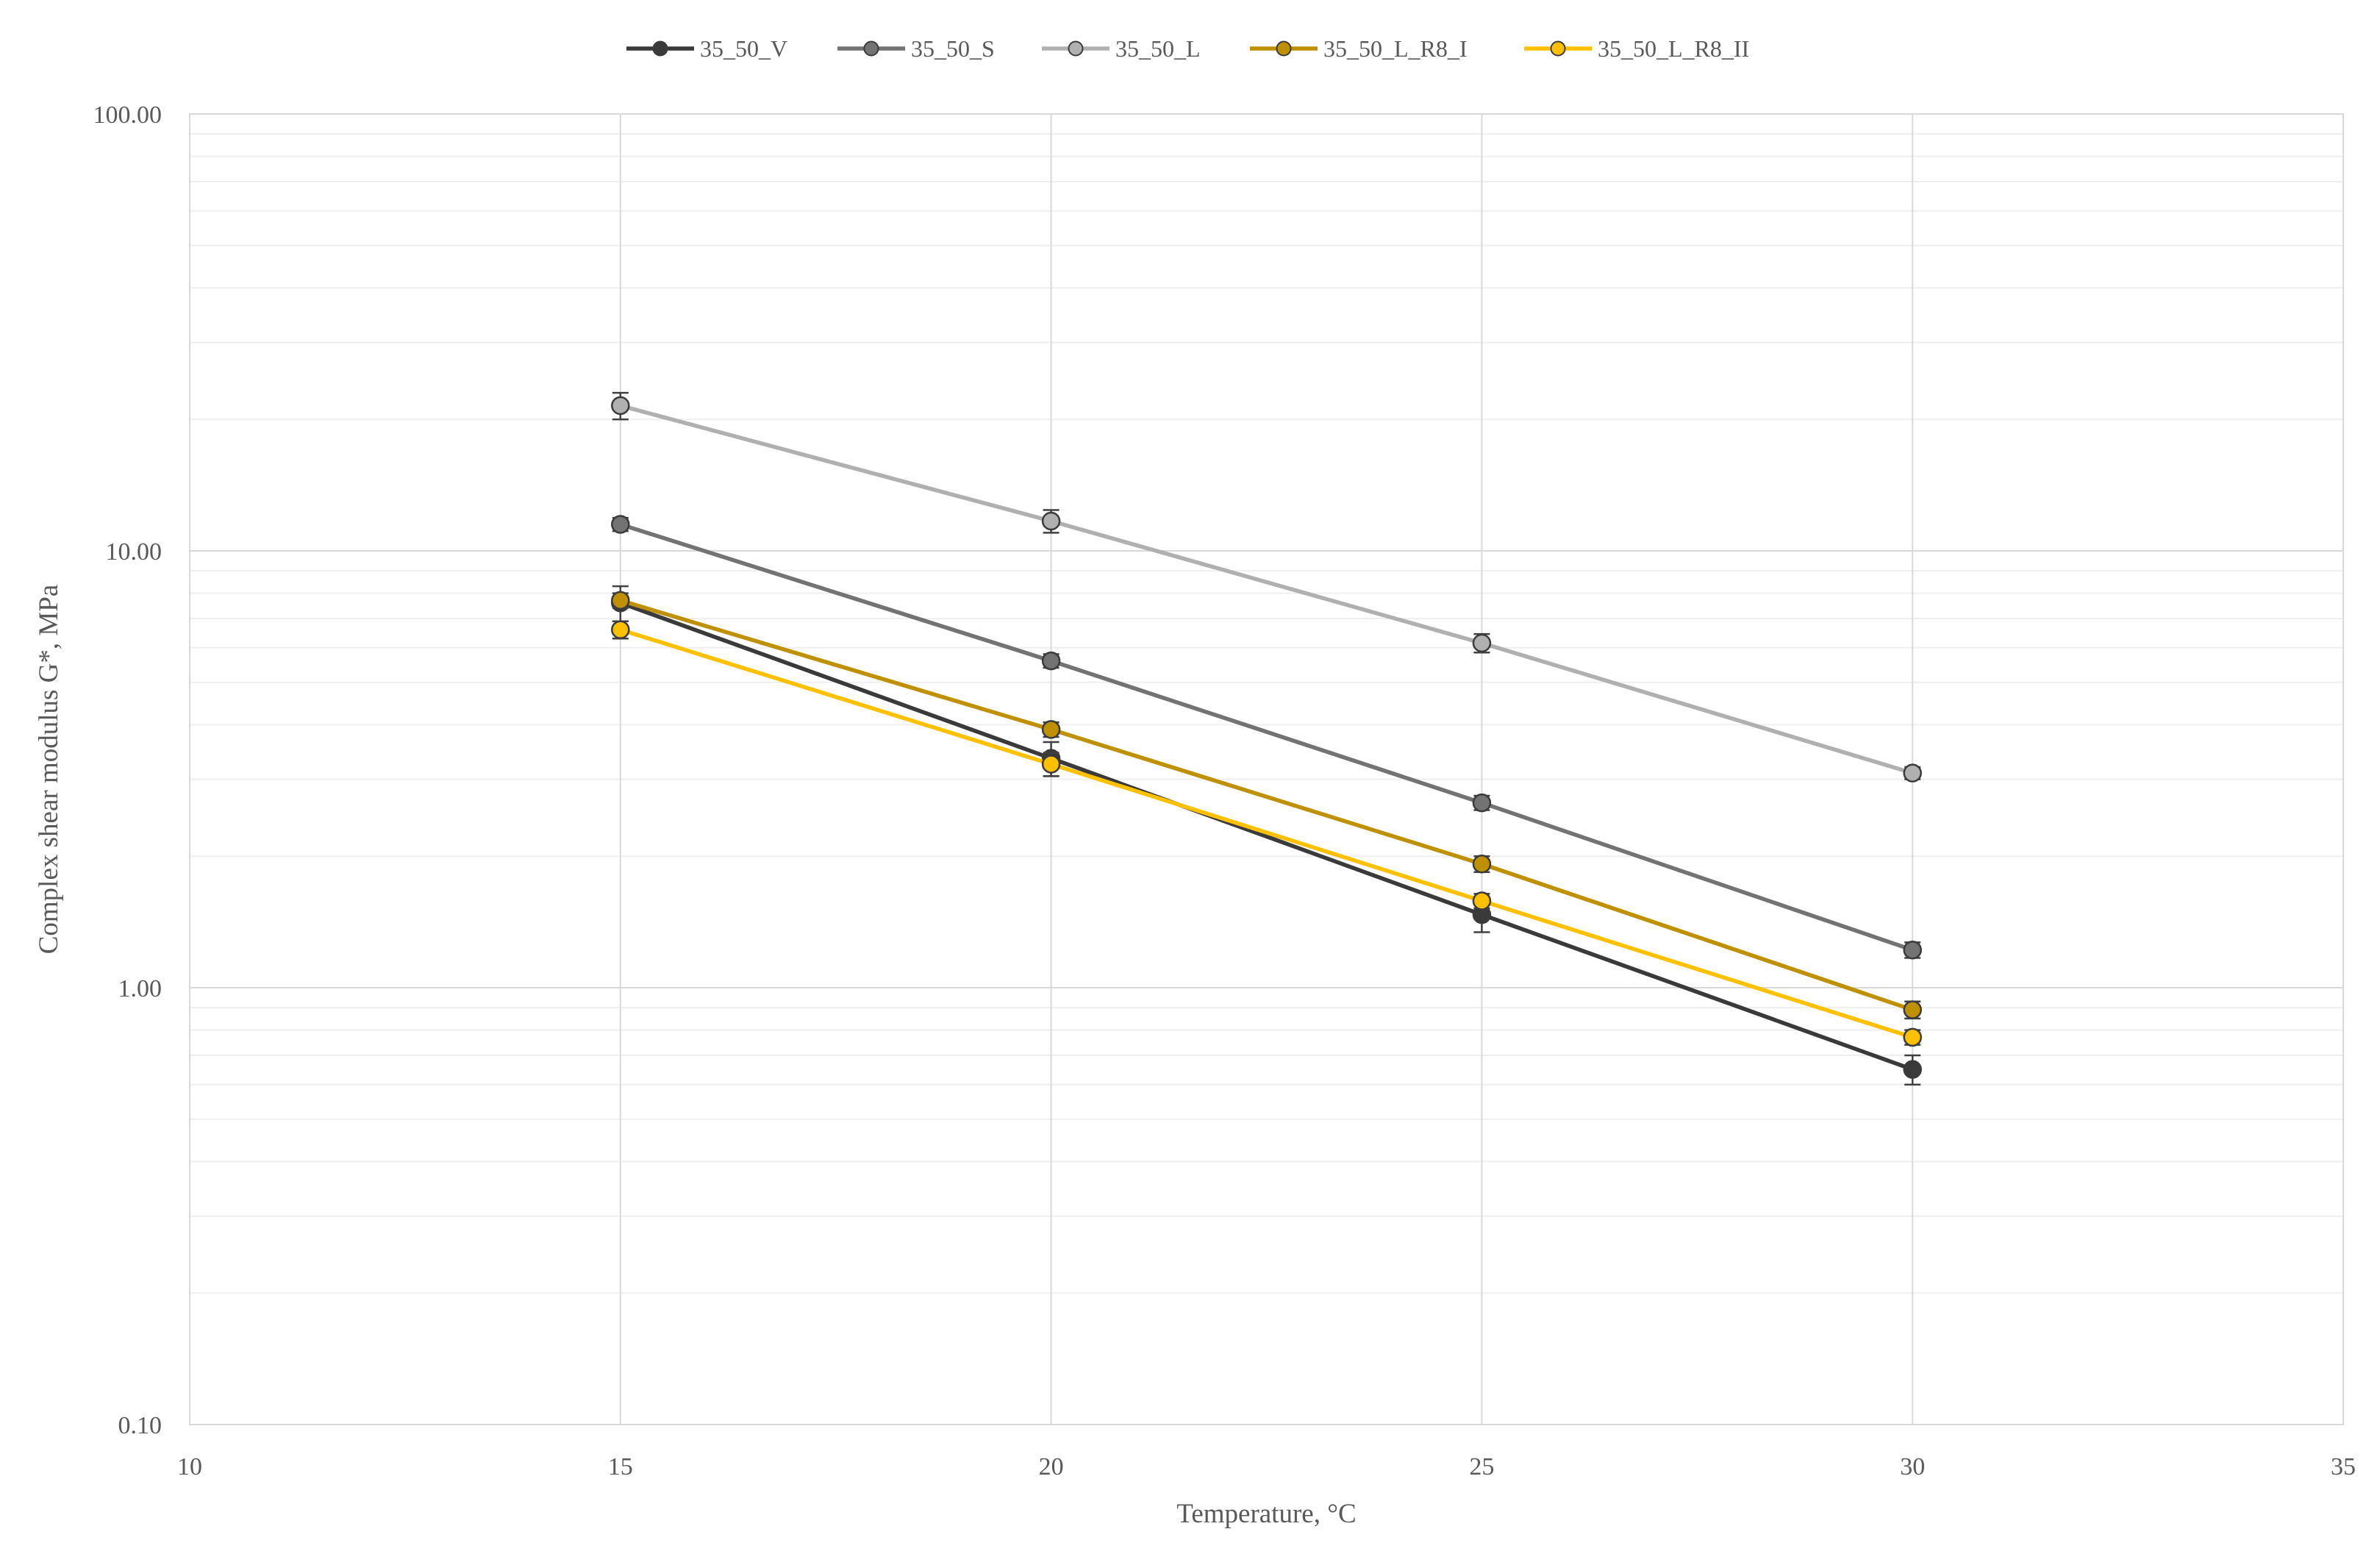 This screenshot has height=1554, width=2380. What do you see at coordinates (1266, 1514) in the screenshot?
I see `x-axis-title: Temperature, °C` at bounding box center [1266, 1514].